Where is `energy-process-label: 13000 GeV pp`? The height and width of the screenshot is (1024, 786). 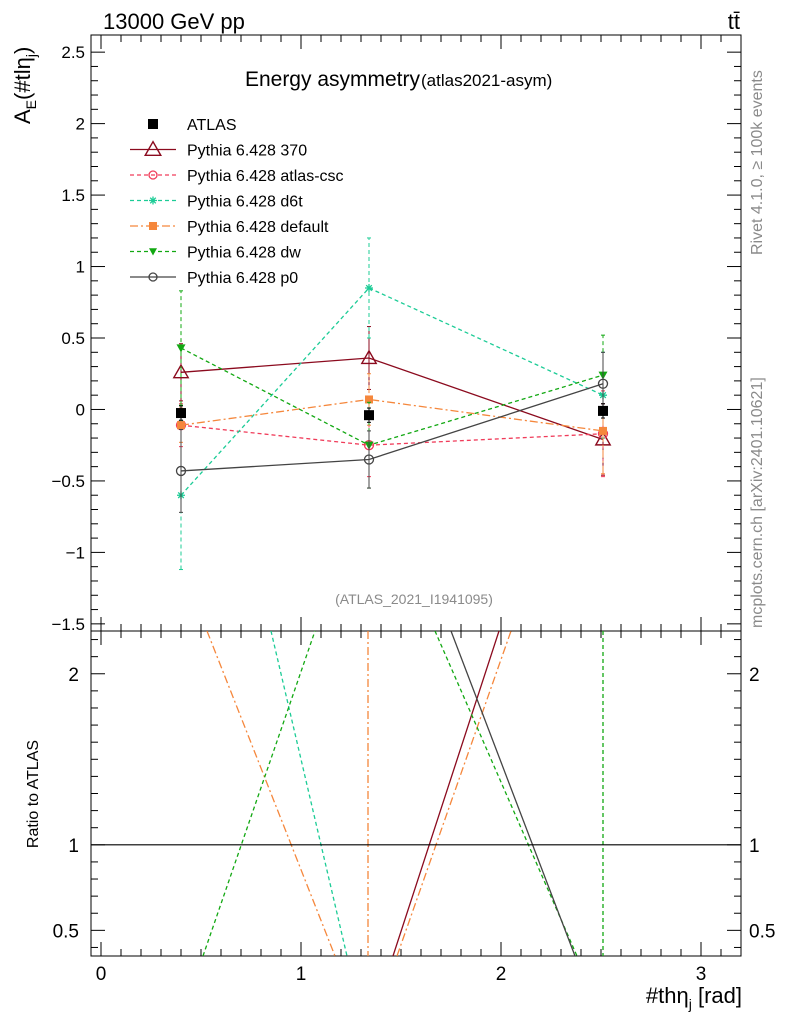
energy-process-label: 13000 GeV pp is located at coordinates (174, 21).